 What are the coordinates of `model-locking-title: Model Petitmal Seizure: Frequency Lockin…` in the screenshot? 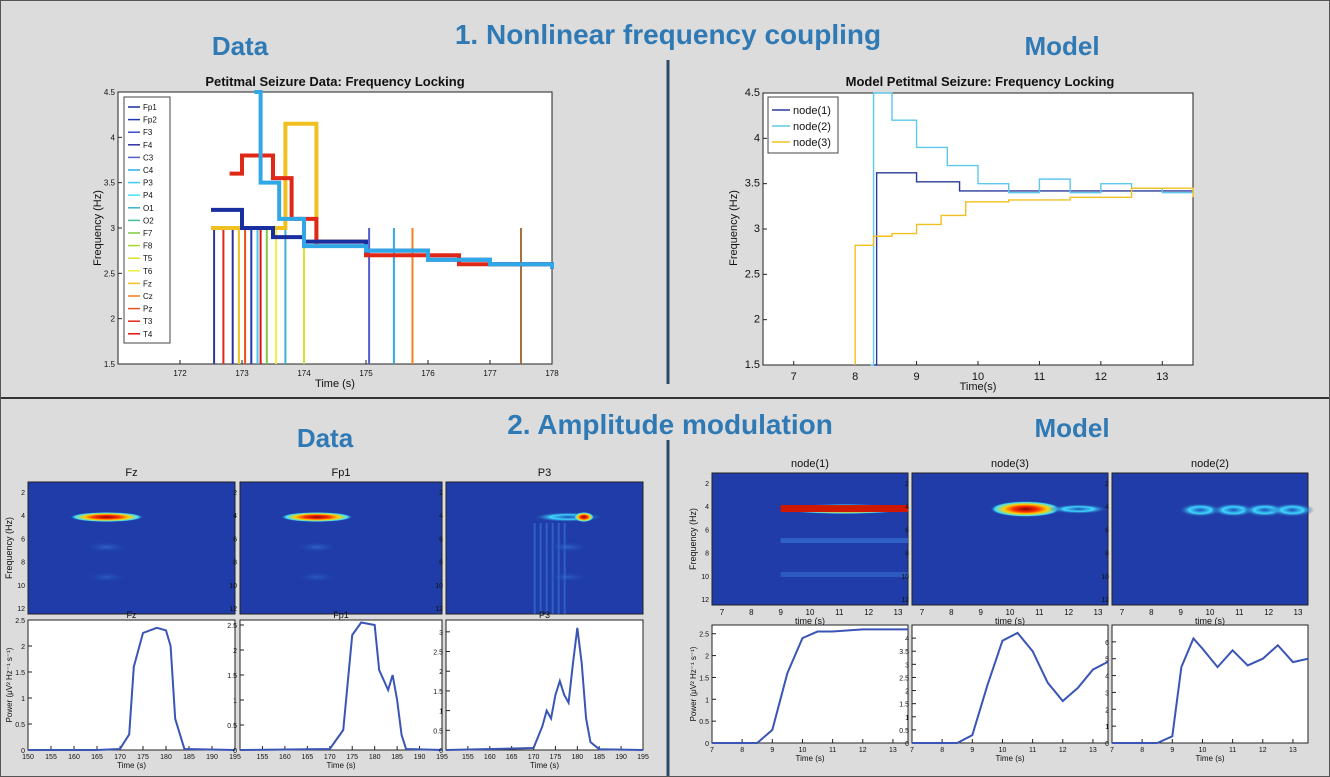 It's located at (980, 81).